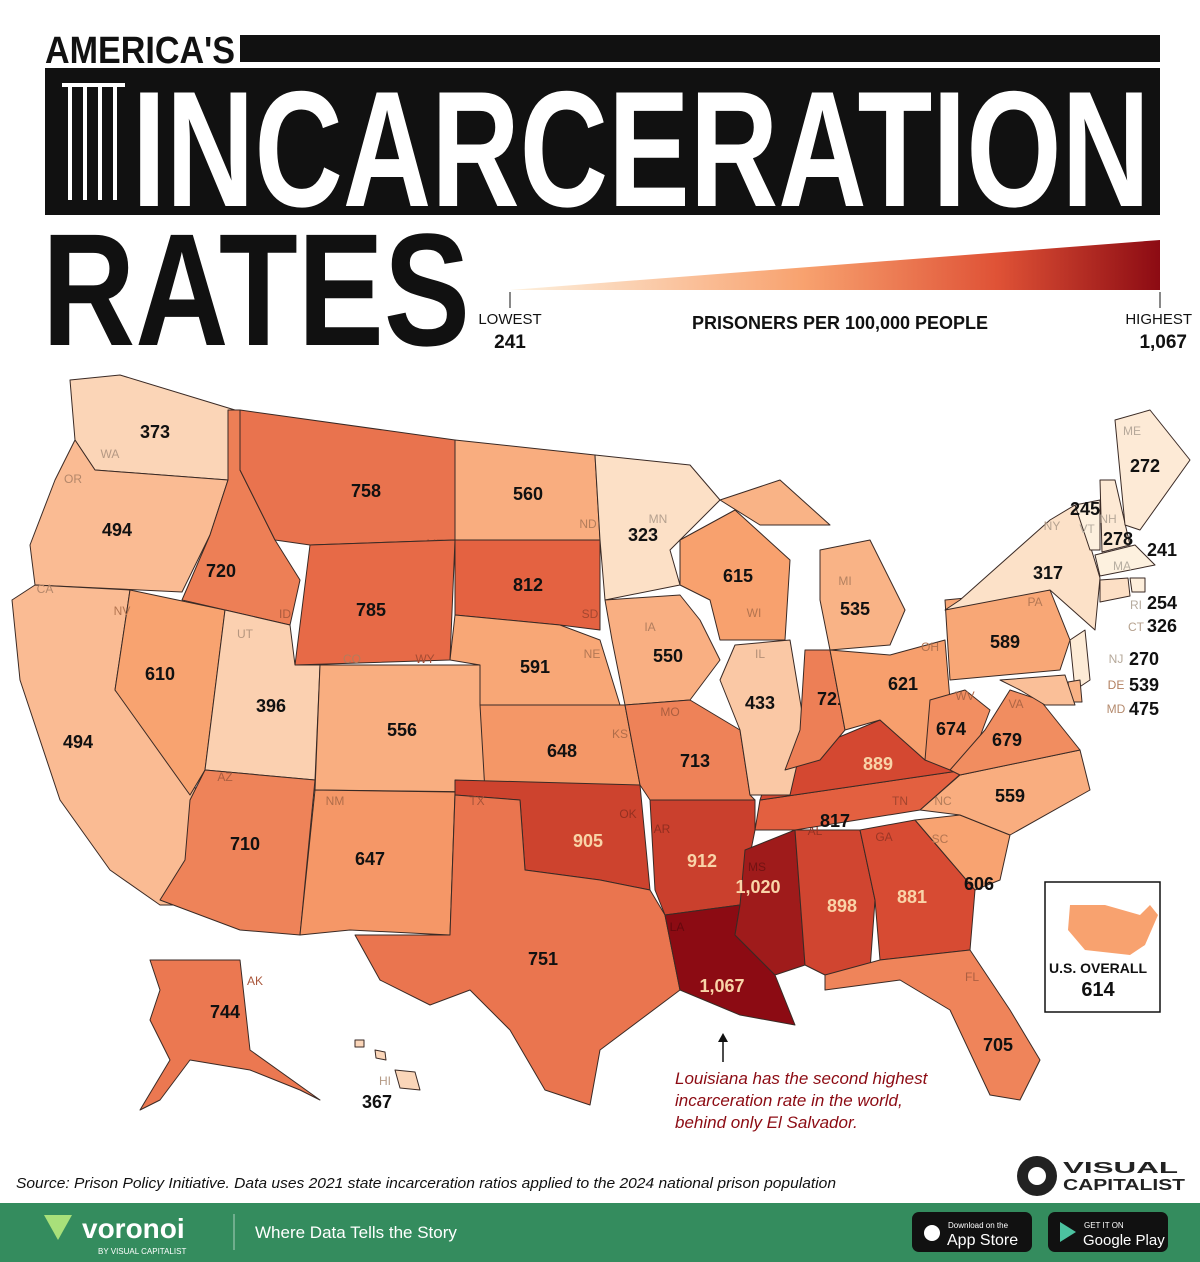 Image resolution: width=1200 pixels, height=1262 pixels. I want to click on state-value: 648, so click(562, 751).